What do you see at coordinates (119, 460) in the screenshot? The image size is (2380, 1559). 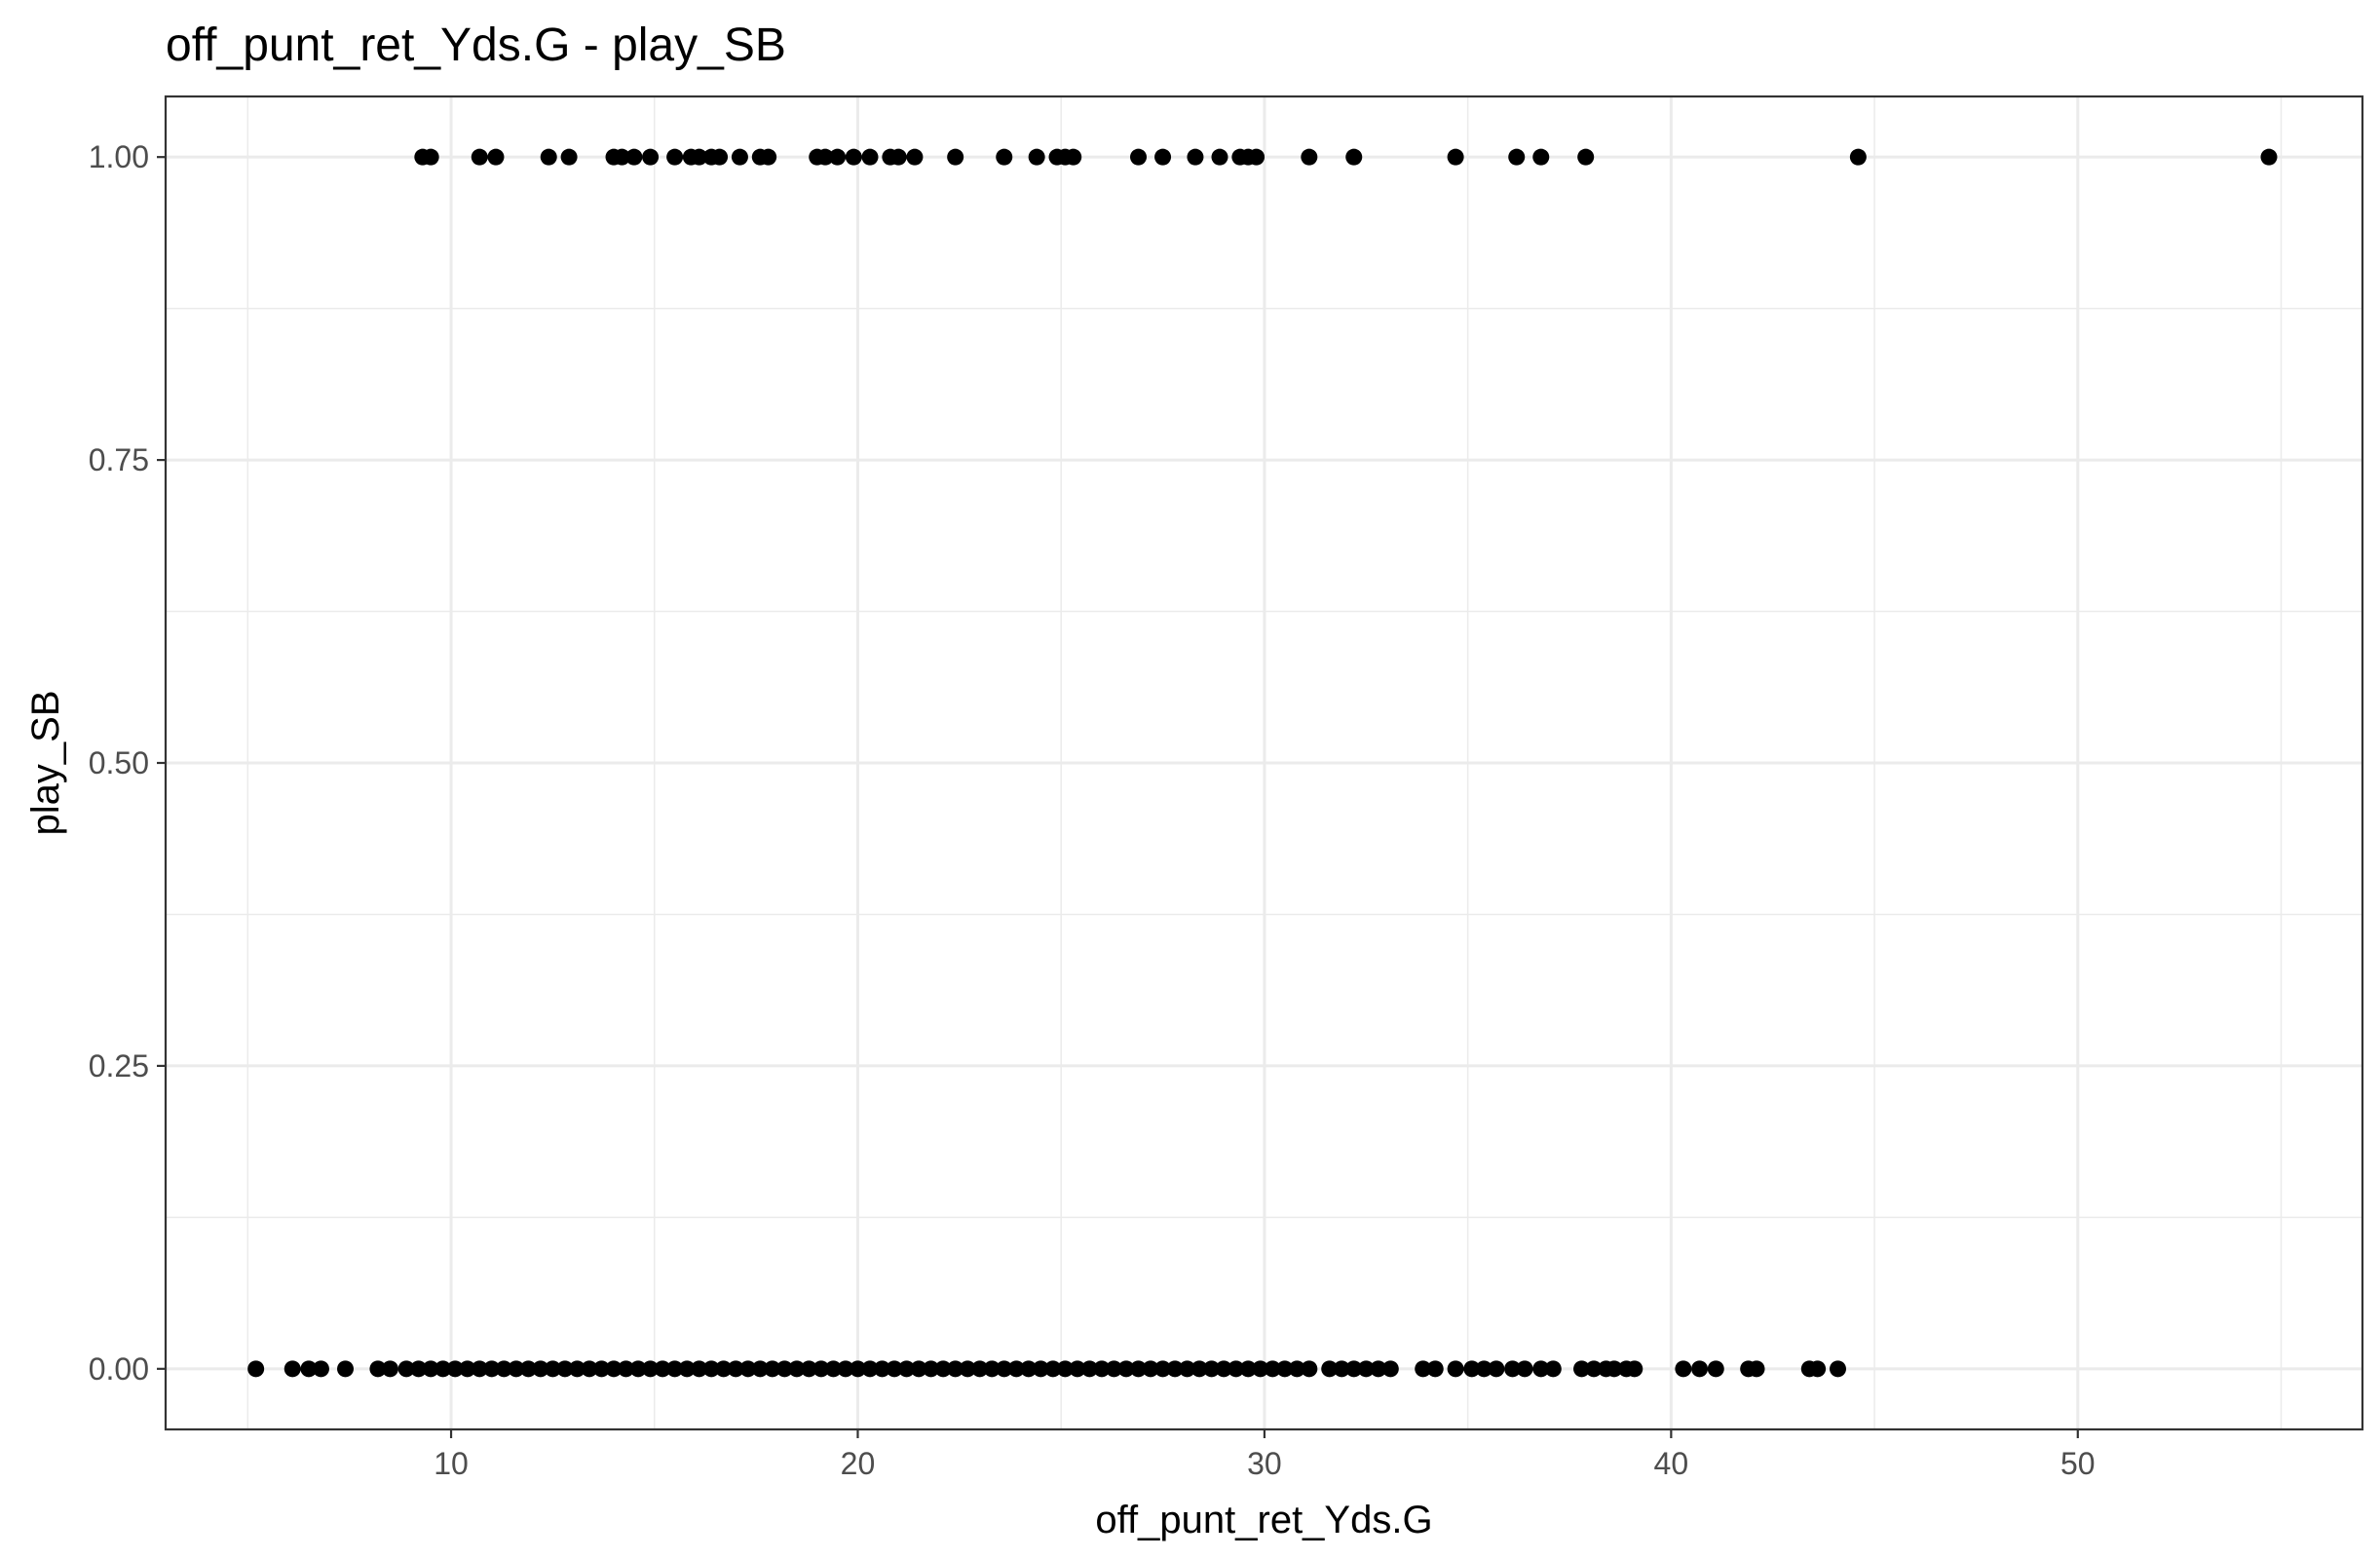 I see `y-tick-label: 0.75` at bounding box center [119, 460].